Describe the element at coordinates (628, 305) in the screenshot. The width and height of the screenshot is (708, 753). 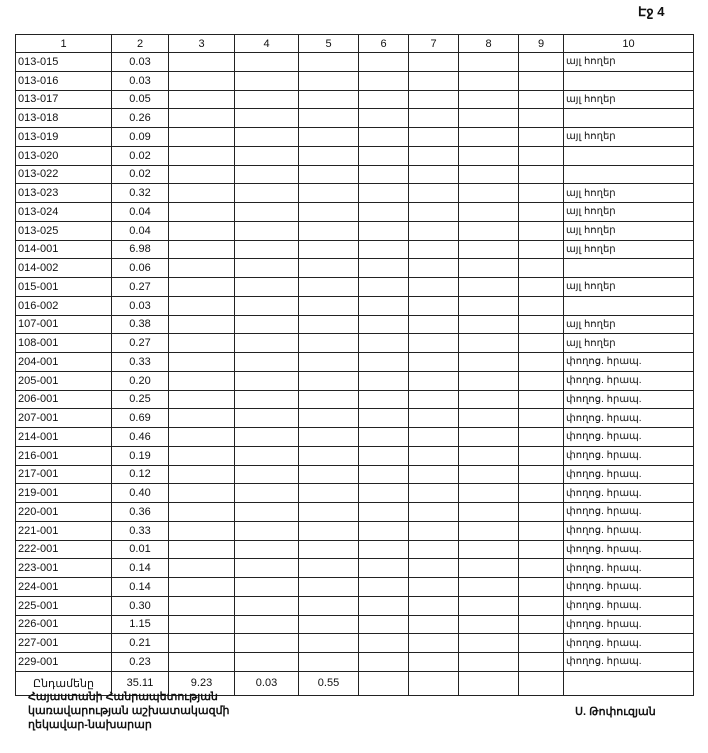
I see `land-type-note` at that location.